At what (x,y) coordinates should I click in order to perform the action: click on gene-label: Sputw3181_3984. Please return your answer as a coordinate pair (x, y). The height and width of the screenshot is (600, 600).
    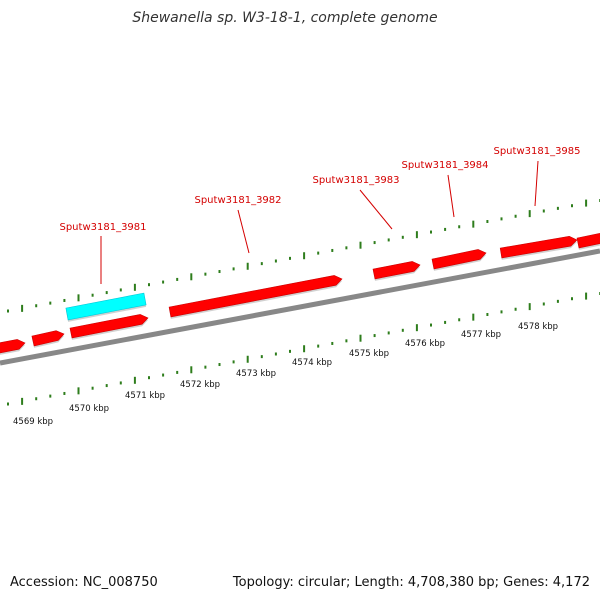
    Looking at the image, I should click on (444, 165).